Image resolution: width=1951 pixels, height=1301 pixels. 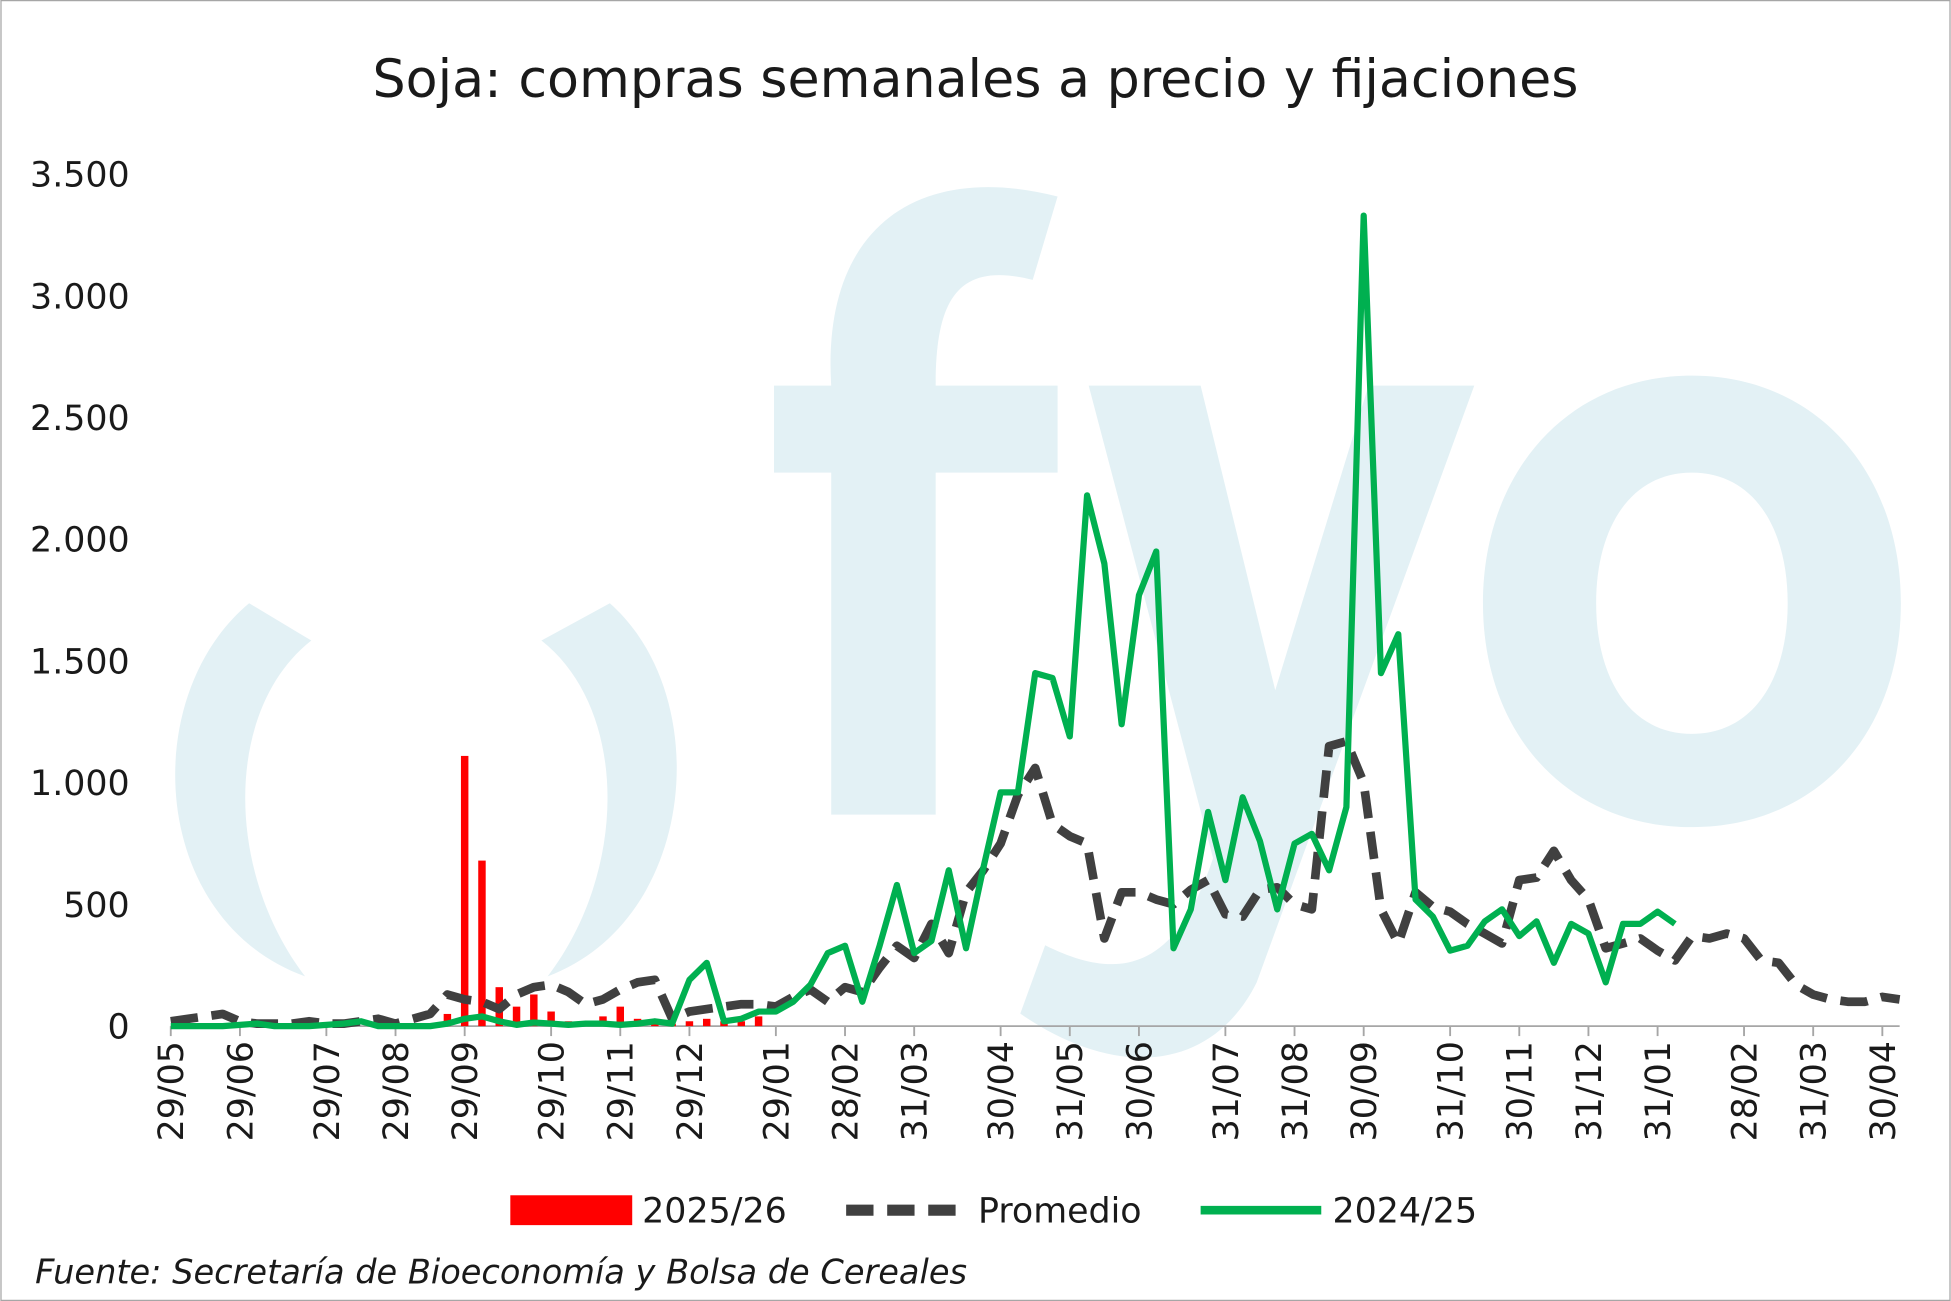 I want to click on x-tick-label: 29/08, so click(x=397, y=1091).